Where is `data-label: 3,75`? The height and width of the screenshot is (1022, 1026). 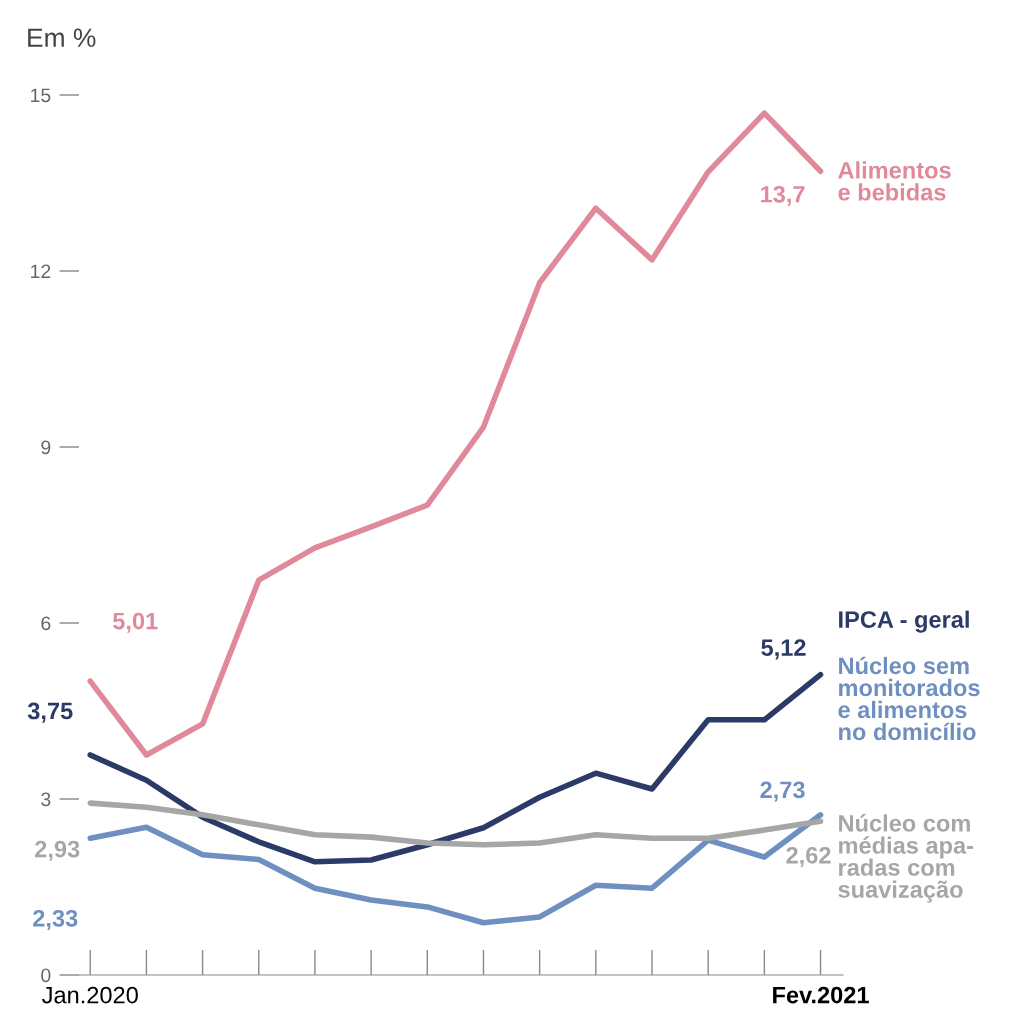
data-label: 3,75 is located at coordinates (50, 712).